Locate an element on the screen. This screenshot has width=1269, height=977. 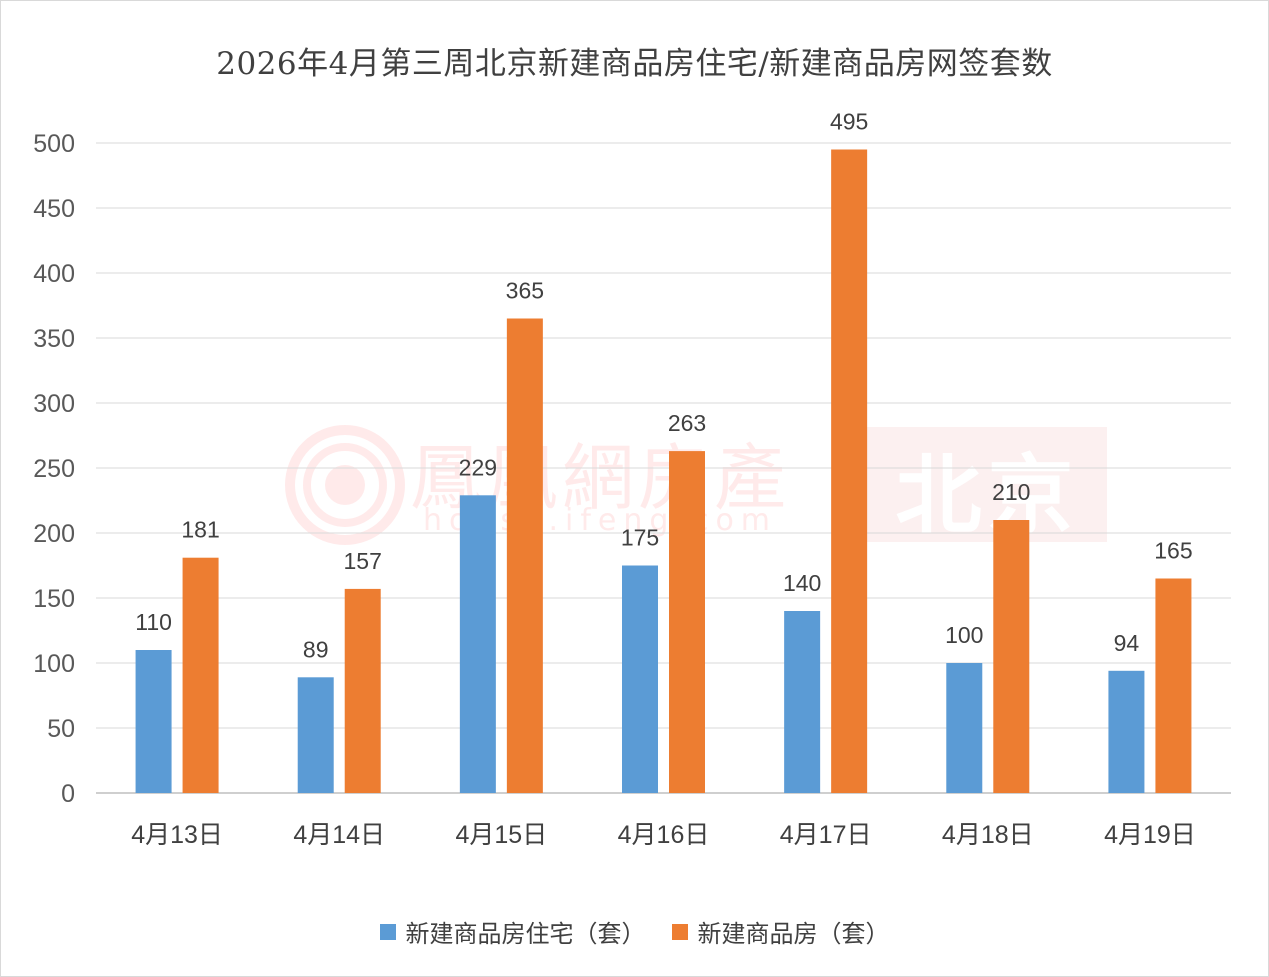
legend-swatch-total is located at coordinates (679, 931).